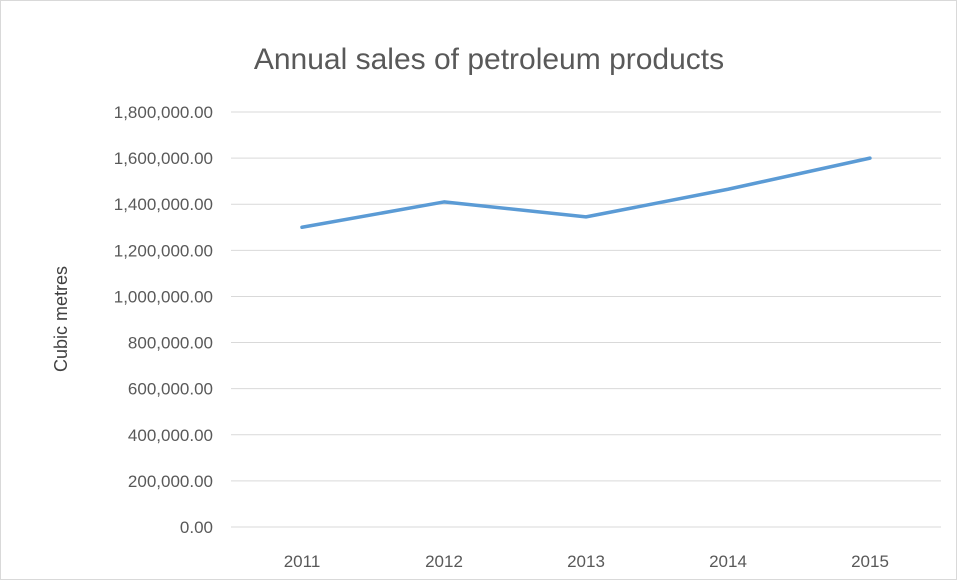 The height and width of the screenshot is (580, 957). Describe the element at coordinates (728, 561) in the screenshot. I see `x-tick-label: 2014` at that location.